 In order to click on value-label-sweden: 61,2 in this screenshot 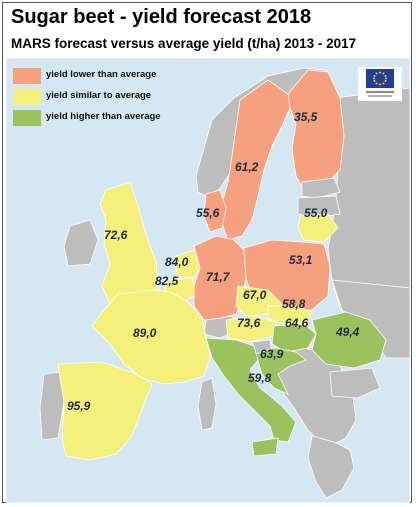, I will do `click(247, 167)`.